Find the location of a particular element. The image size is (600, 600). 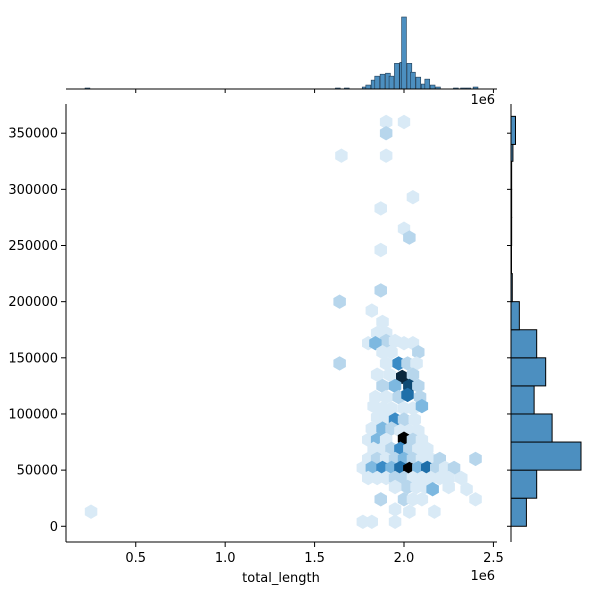

top-marginal-histogram: 1e6 is located at coordinates (281, 62).